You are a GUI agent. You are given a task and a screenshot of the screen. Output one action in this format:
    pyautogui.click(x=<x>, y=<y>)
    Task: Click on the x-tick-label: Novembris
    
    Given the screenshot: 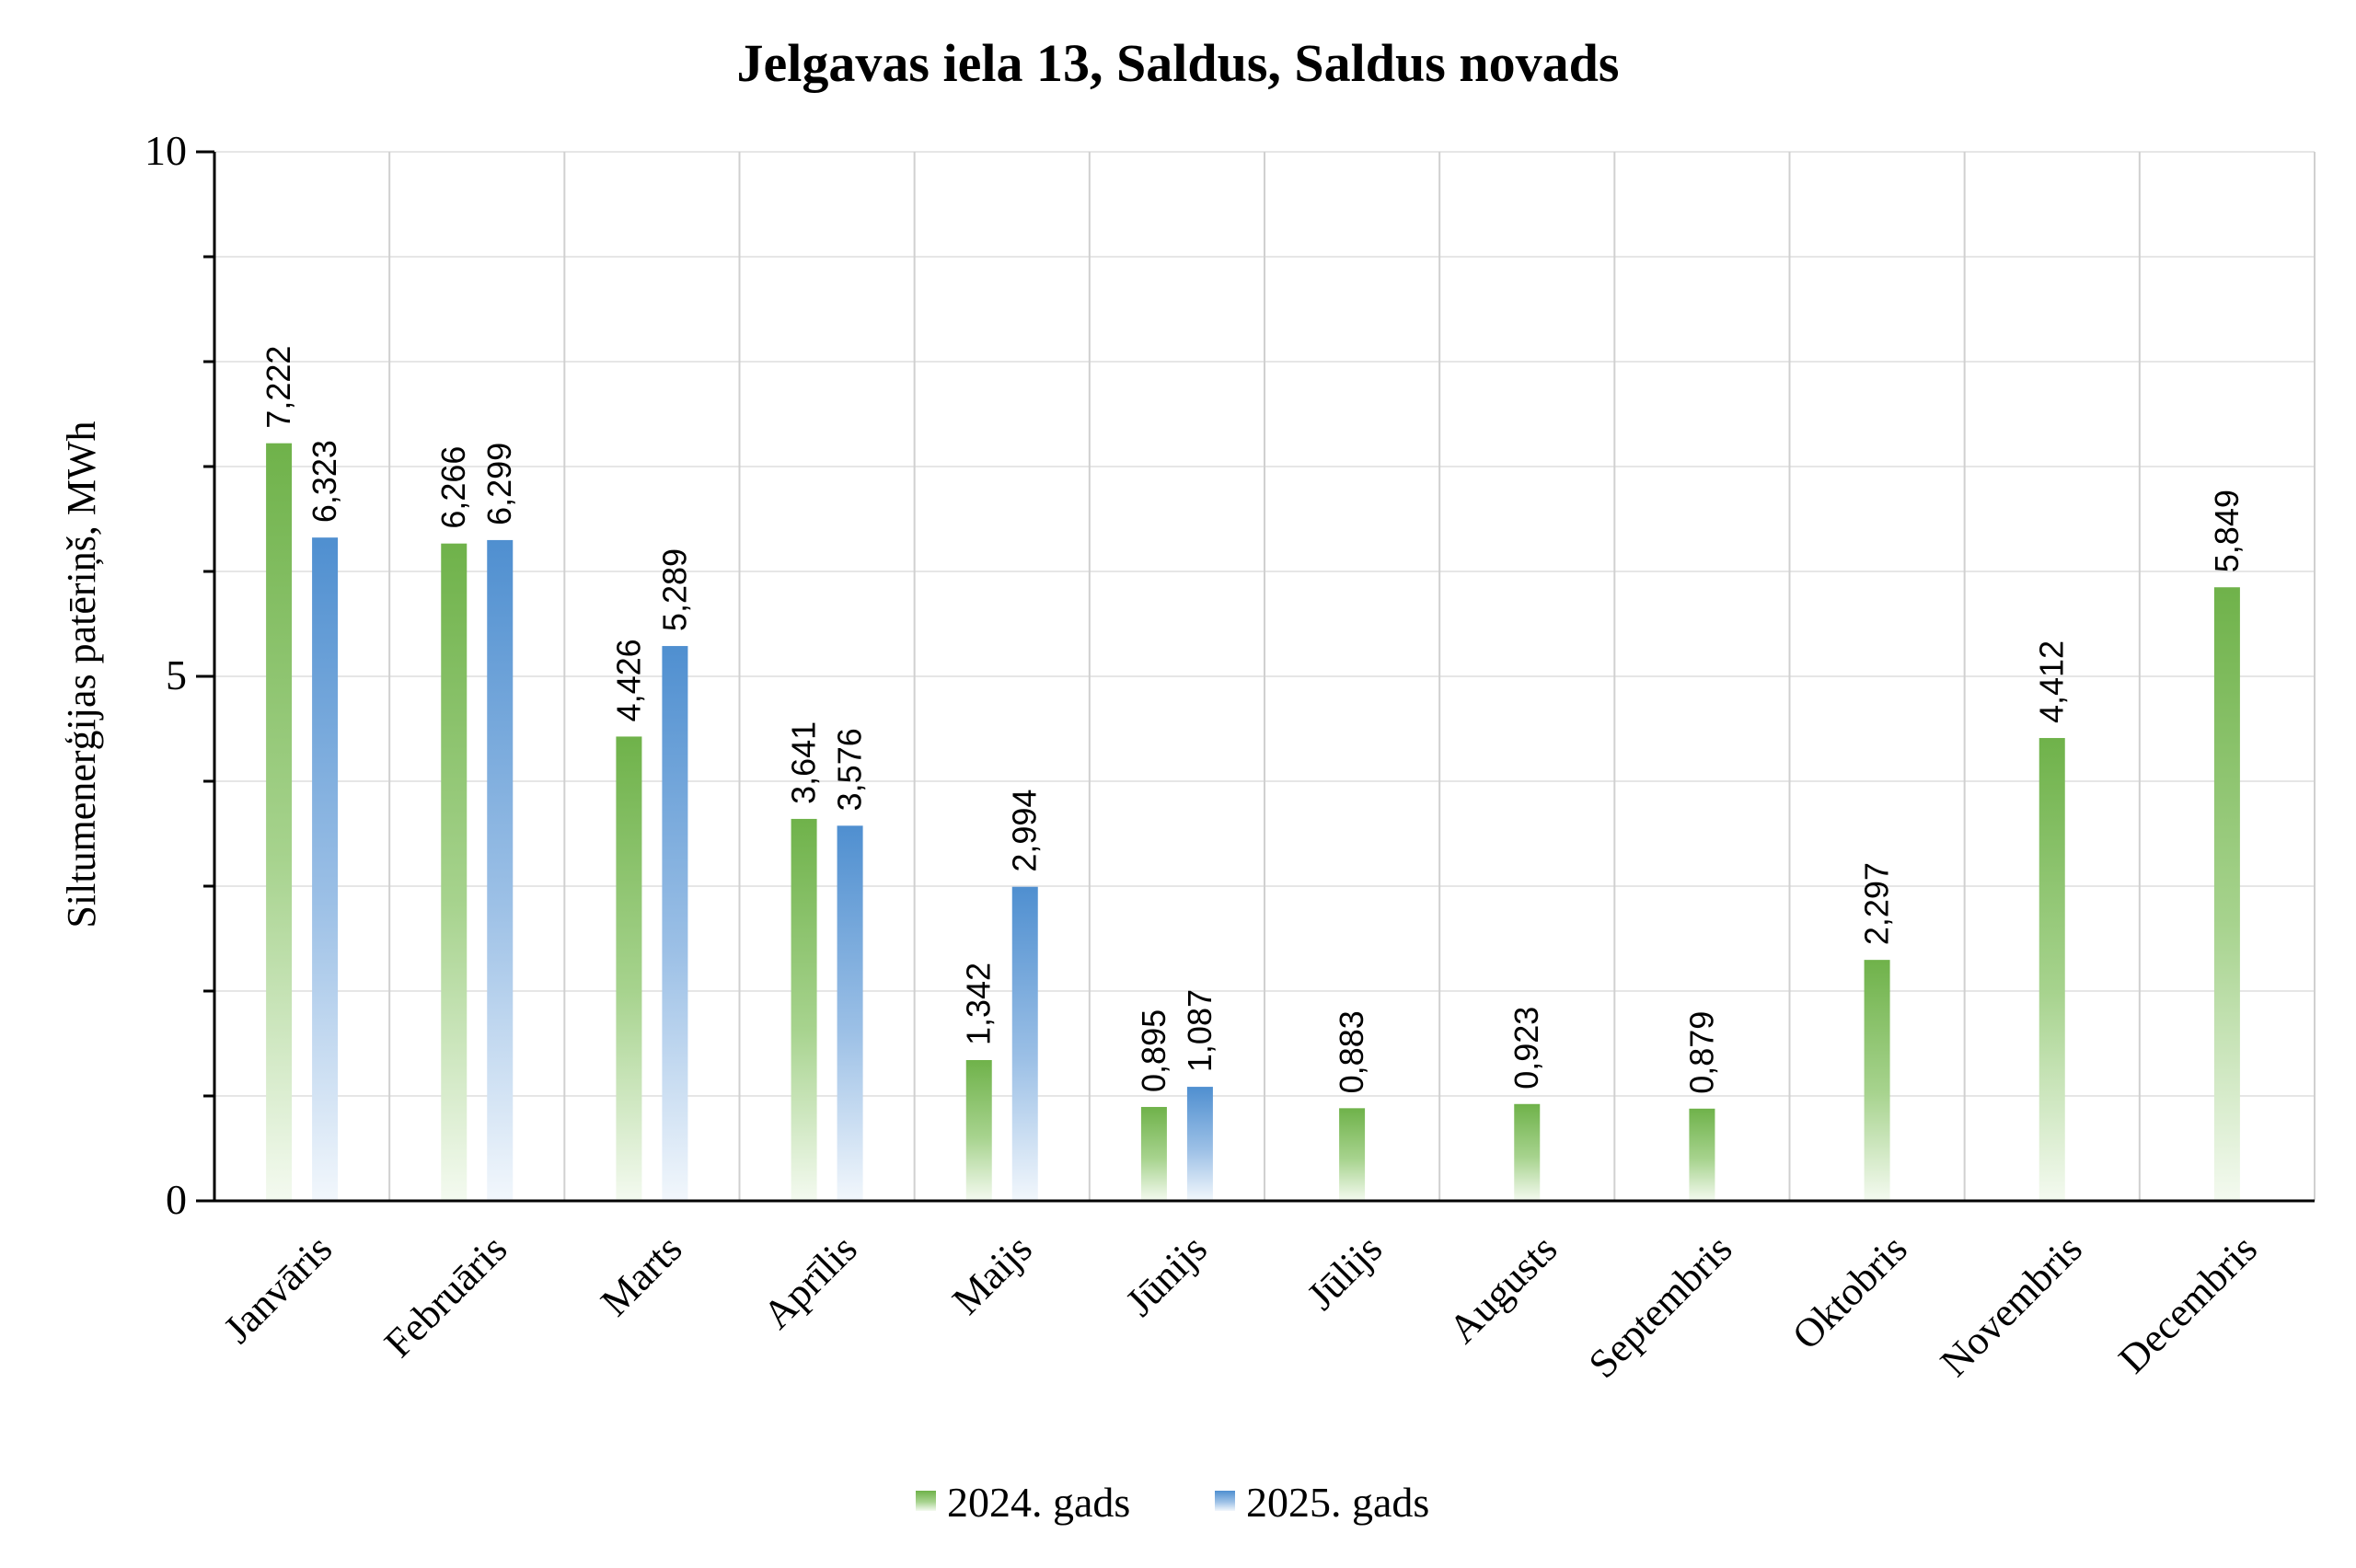 What is the action you would take?
    pyautogui.click(x=2011, y=1305)
    